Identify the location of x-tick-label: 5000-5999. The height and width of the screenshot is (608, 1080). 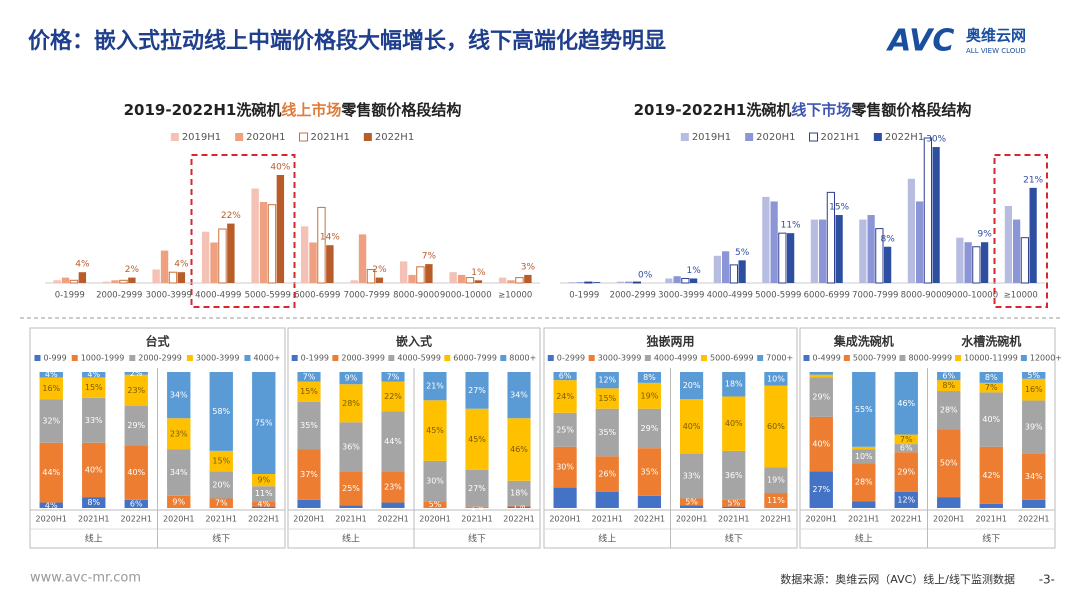
(268, 296).